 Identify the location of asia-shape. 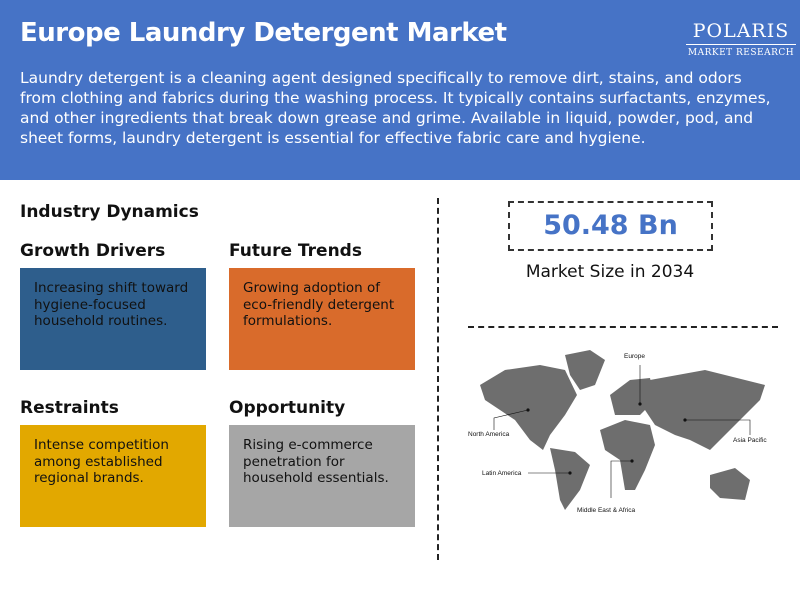
(705, 410).